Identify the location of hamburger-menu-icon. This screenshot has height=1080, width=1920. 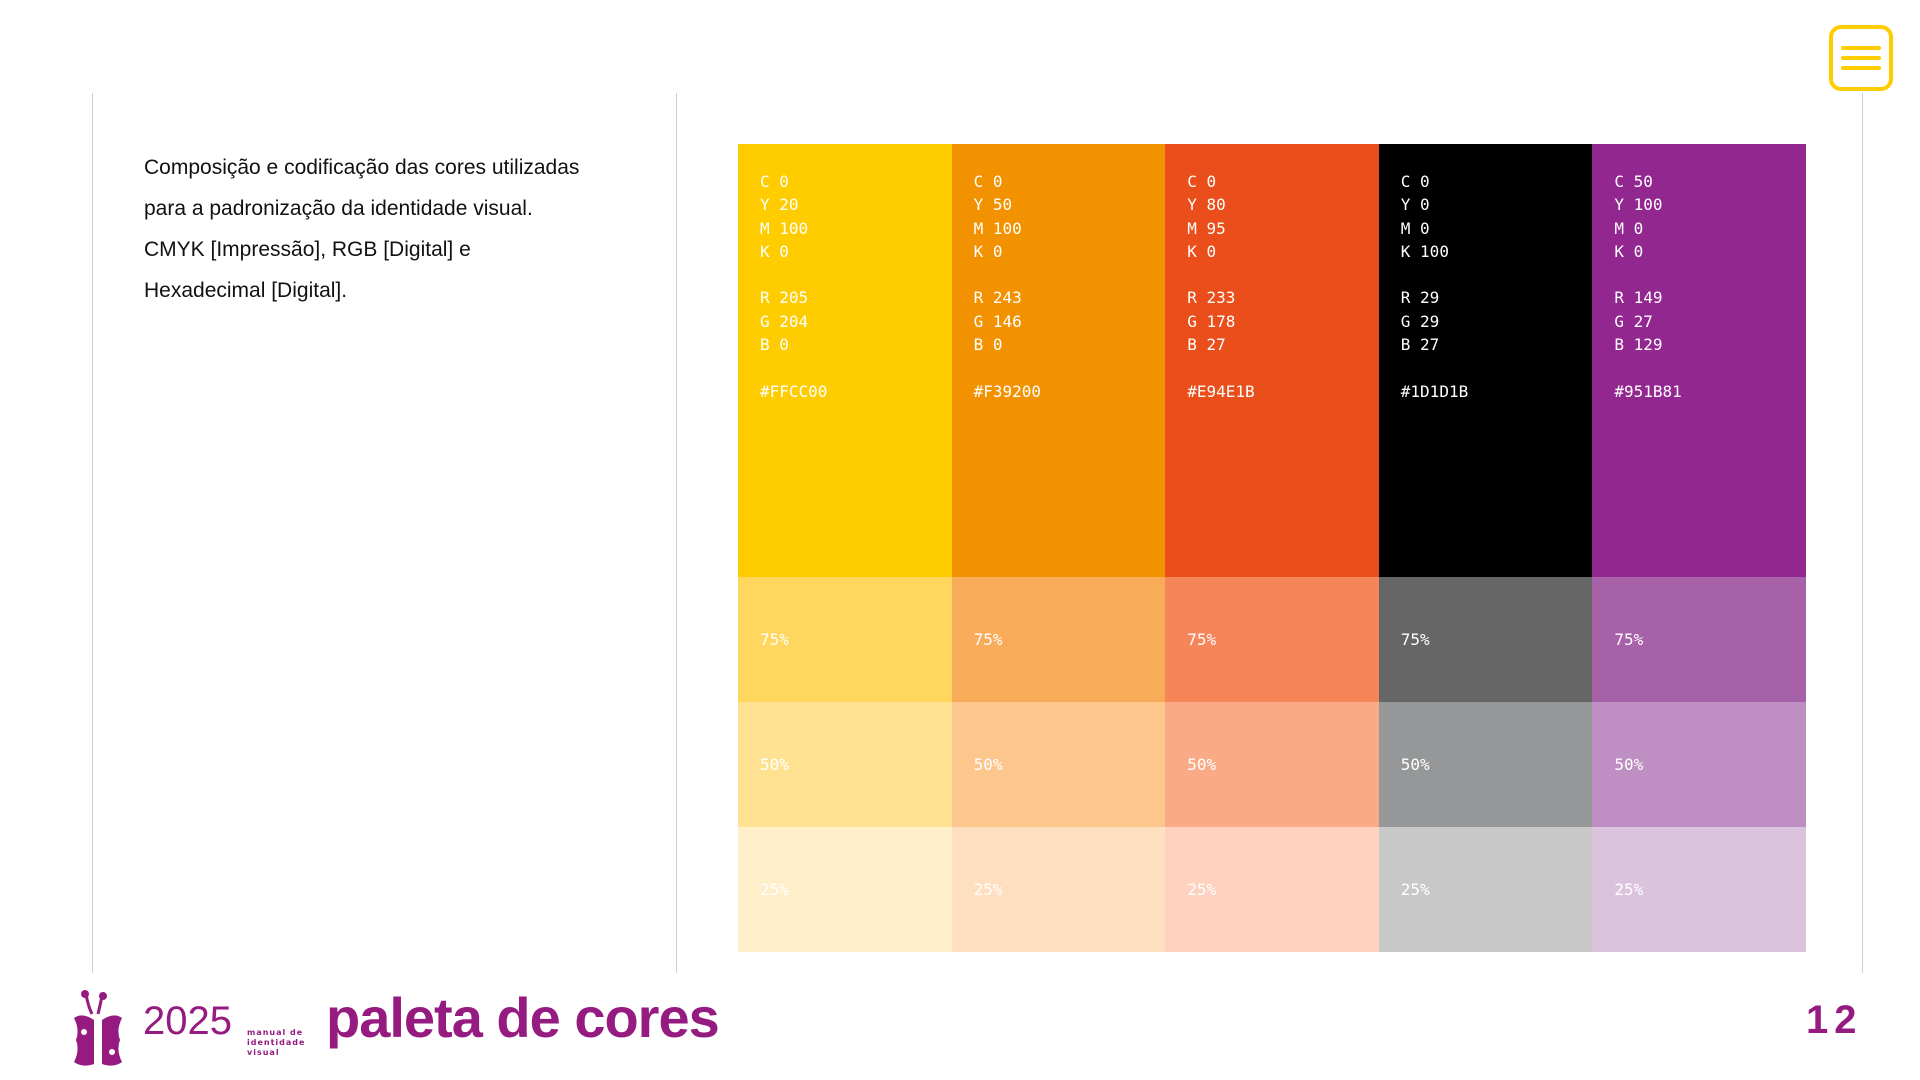
(1861, 48).